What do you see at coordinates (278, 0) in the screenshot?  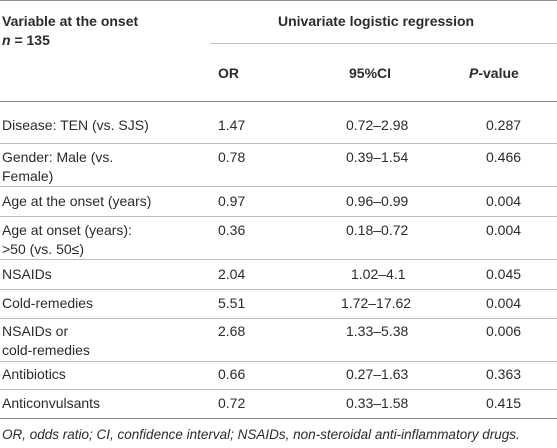 I see `table-top-rule` at bounding box center [278, 0].